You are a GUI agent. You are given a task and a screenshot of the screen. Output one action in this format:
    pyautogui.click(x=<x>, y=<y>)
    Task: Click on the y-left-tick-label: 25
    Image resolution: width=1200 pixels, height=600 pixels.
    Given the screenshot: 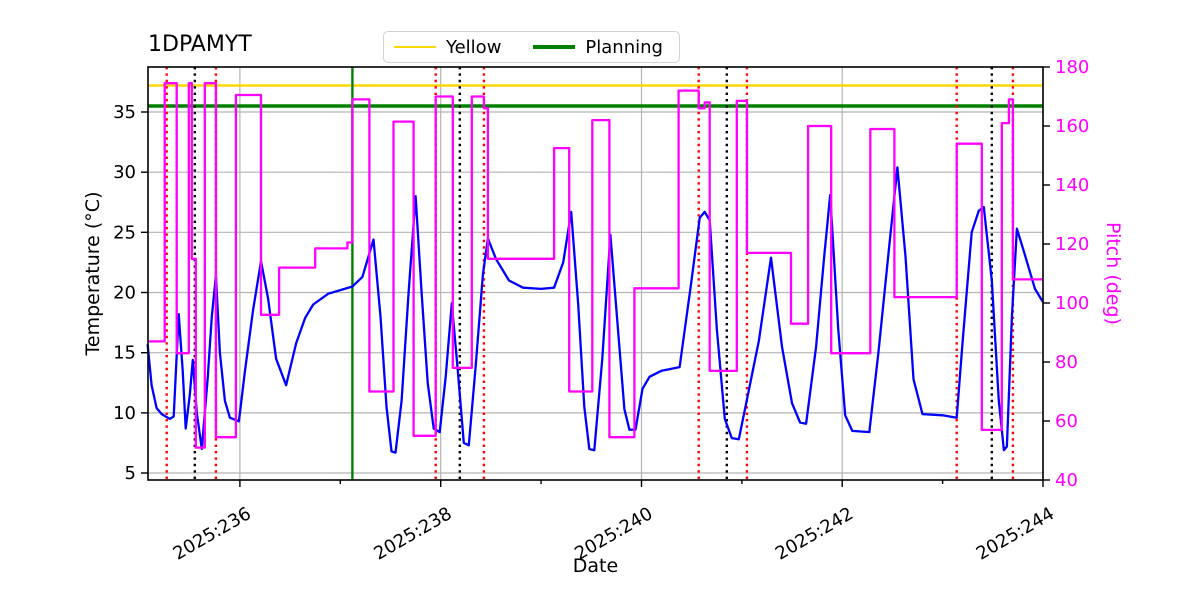 What is the action you would take?
    pyautogui.click(x=124, y=232)
    